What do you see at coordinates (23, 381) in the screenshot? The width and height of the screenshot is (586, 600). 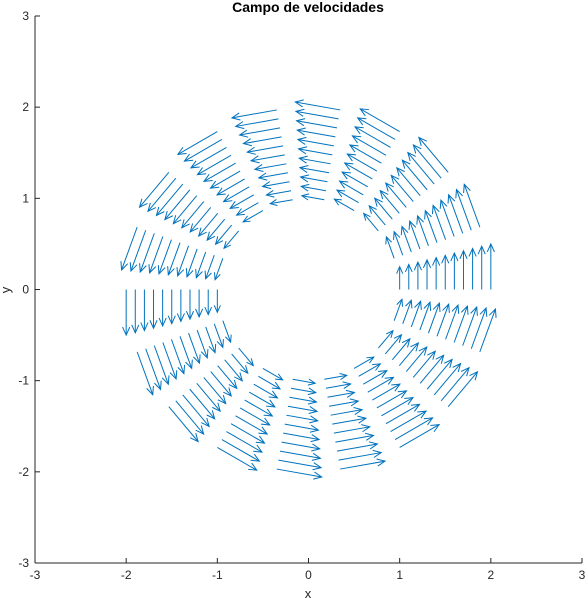 I see `y-tick-label: -1` at bounding box center [23, 381].